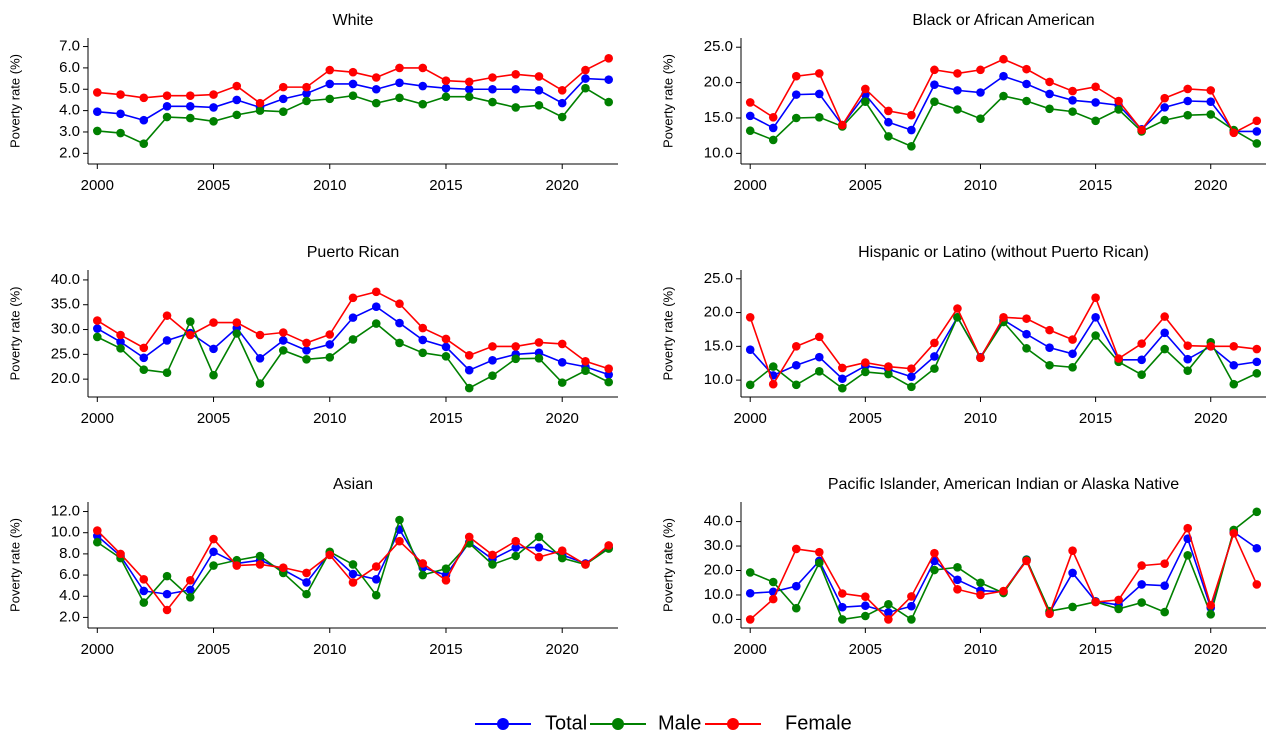 This screenshot has width=1268, height=737. Describe the element at coordinates (865, 649) in the screenshot. I see `x-tick-label: 2005` at that location.